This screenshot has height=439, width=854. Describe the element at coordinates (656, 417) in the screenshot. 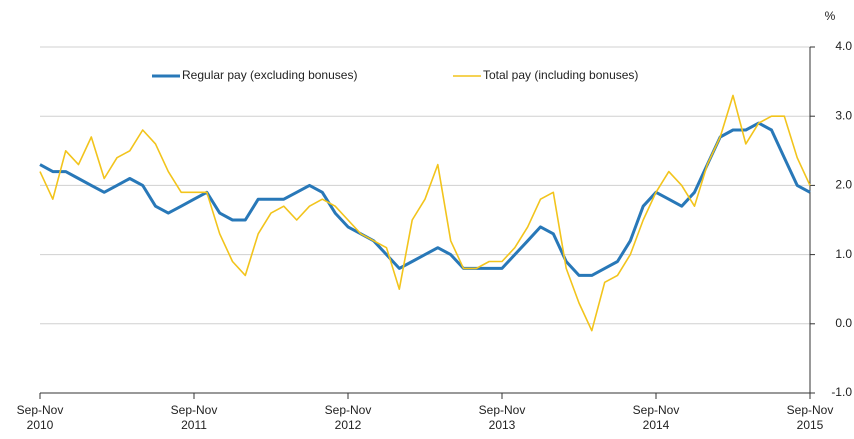

I see `x-tick-label: Sep-Nov 2014` at that location.